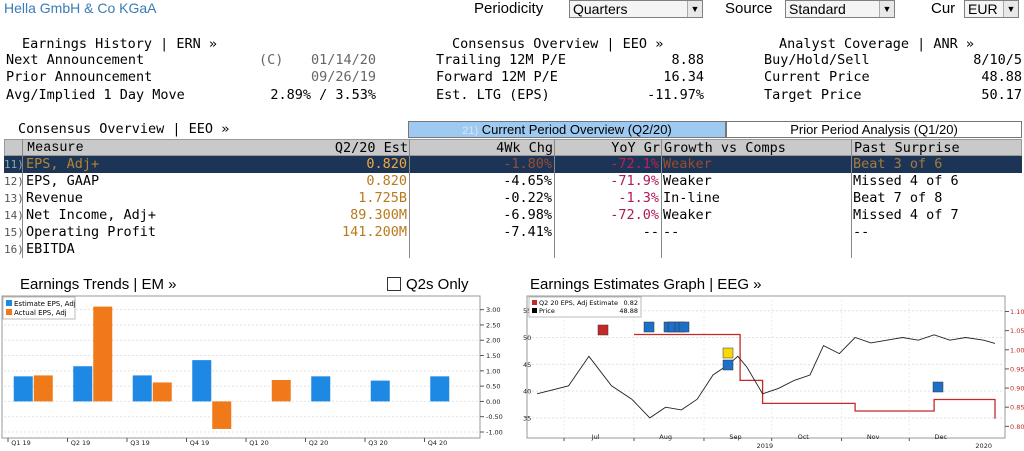 This screenshot has height=451, width=1024. I want to click on row-yoy-growth: -72.1%, so click(634, 164).